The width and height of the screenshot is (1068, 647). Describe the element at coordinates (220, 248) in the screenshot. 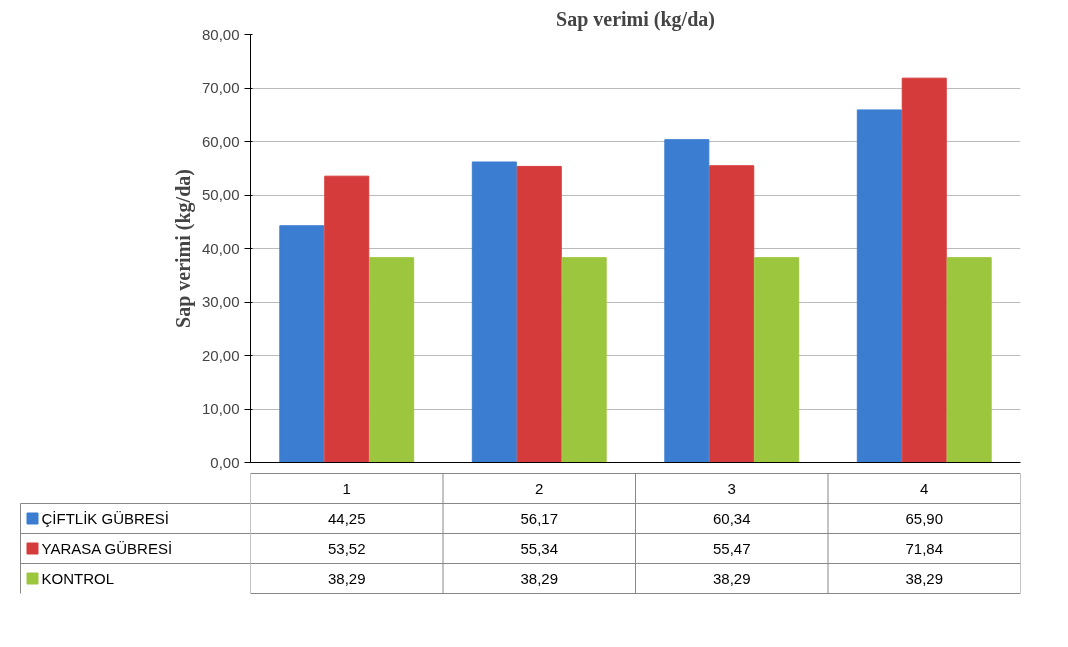

I see `y-tick-label: 40,00` at that location.